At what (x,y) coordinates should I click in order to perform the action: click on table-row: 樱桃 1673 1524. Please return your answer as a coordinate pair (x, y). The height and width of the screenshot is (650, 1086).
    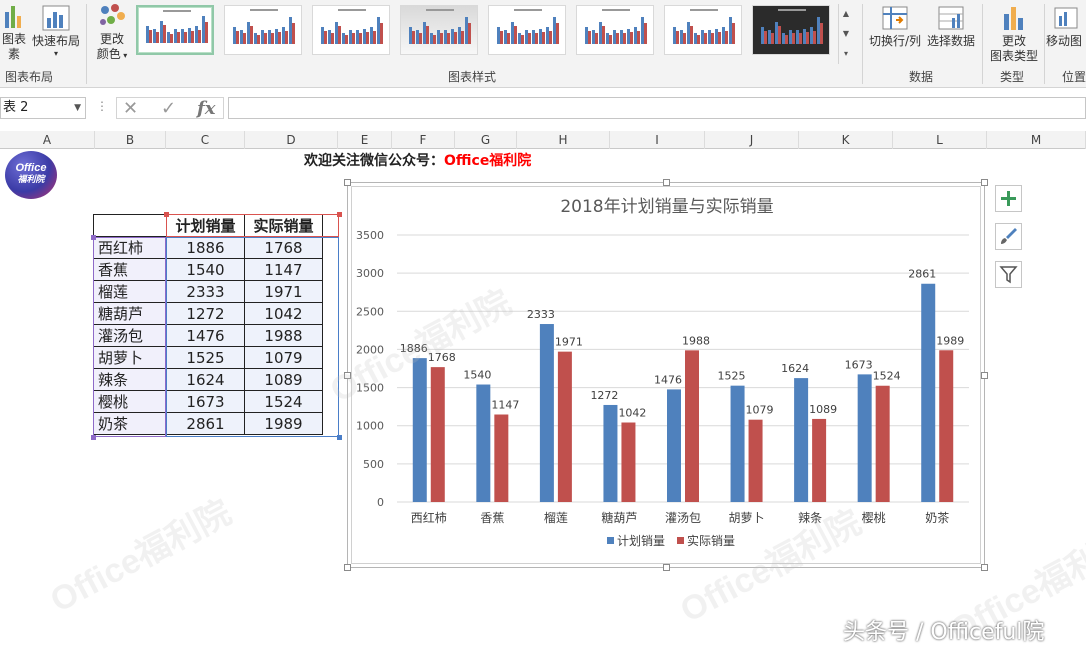
    Looking at the image, I should click on (208, 401).